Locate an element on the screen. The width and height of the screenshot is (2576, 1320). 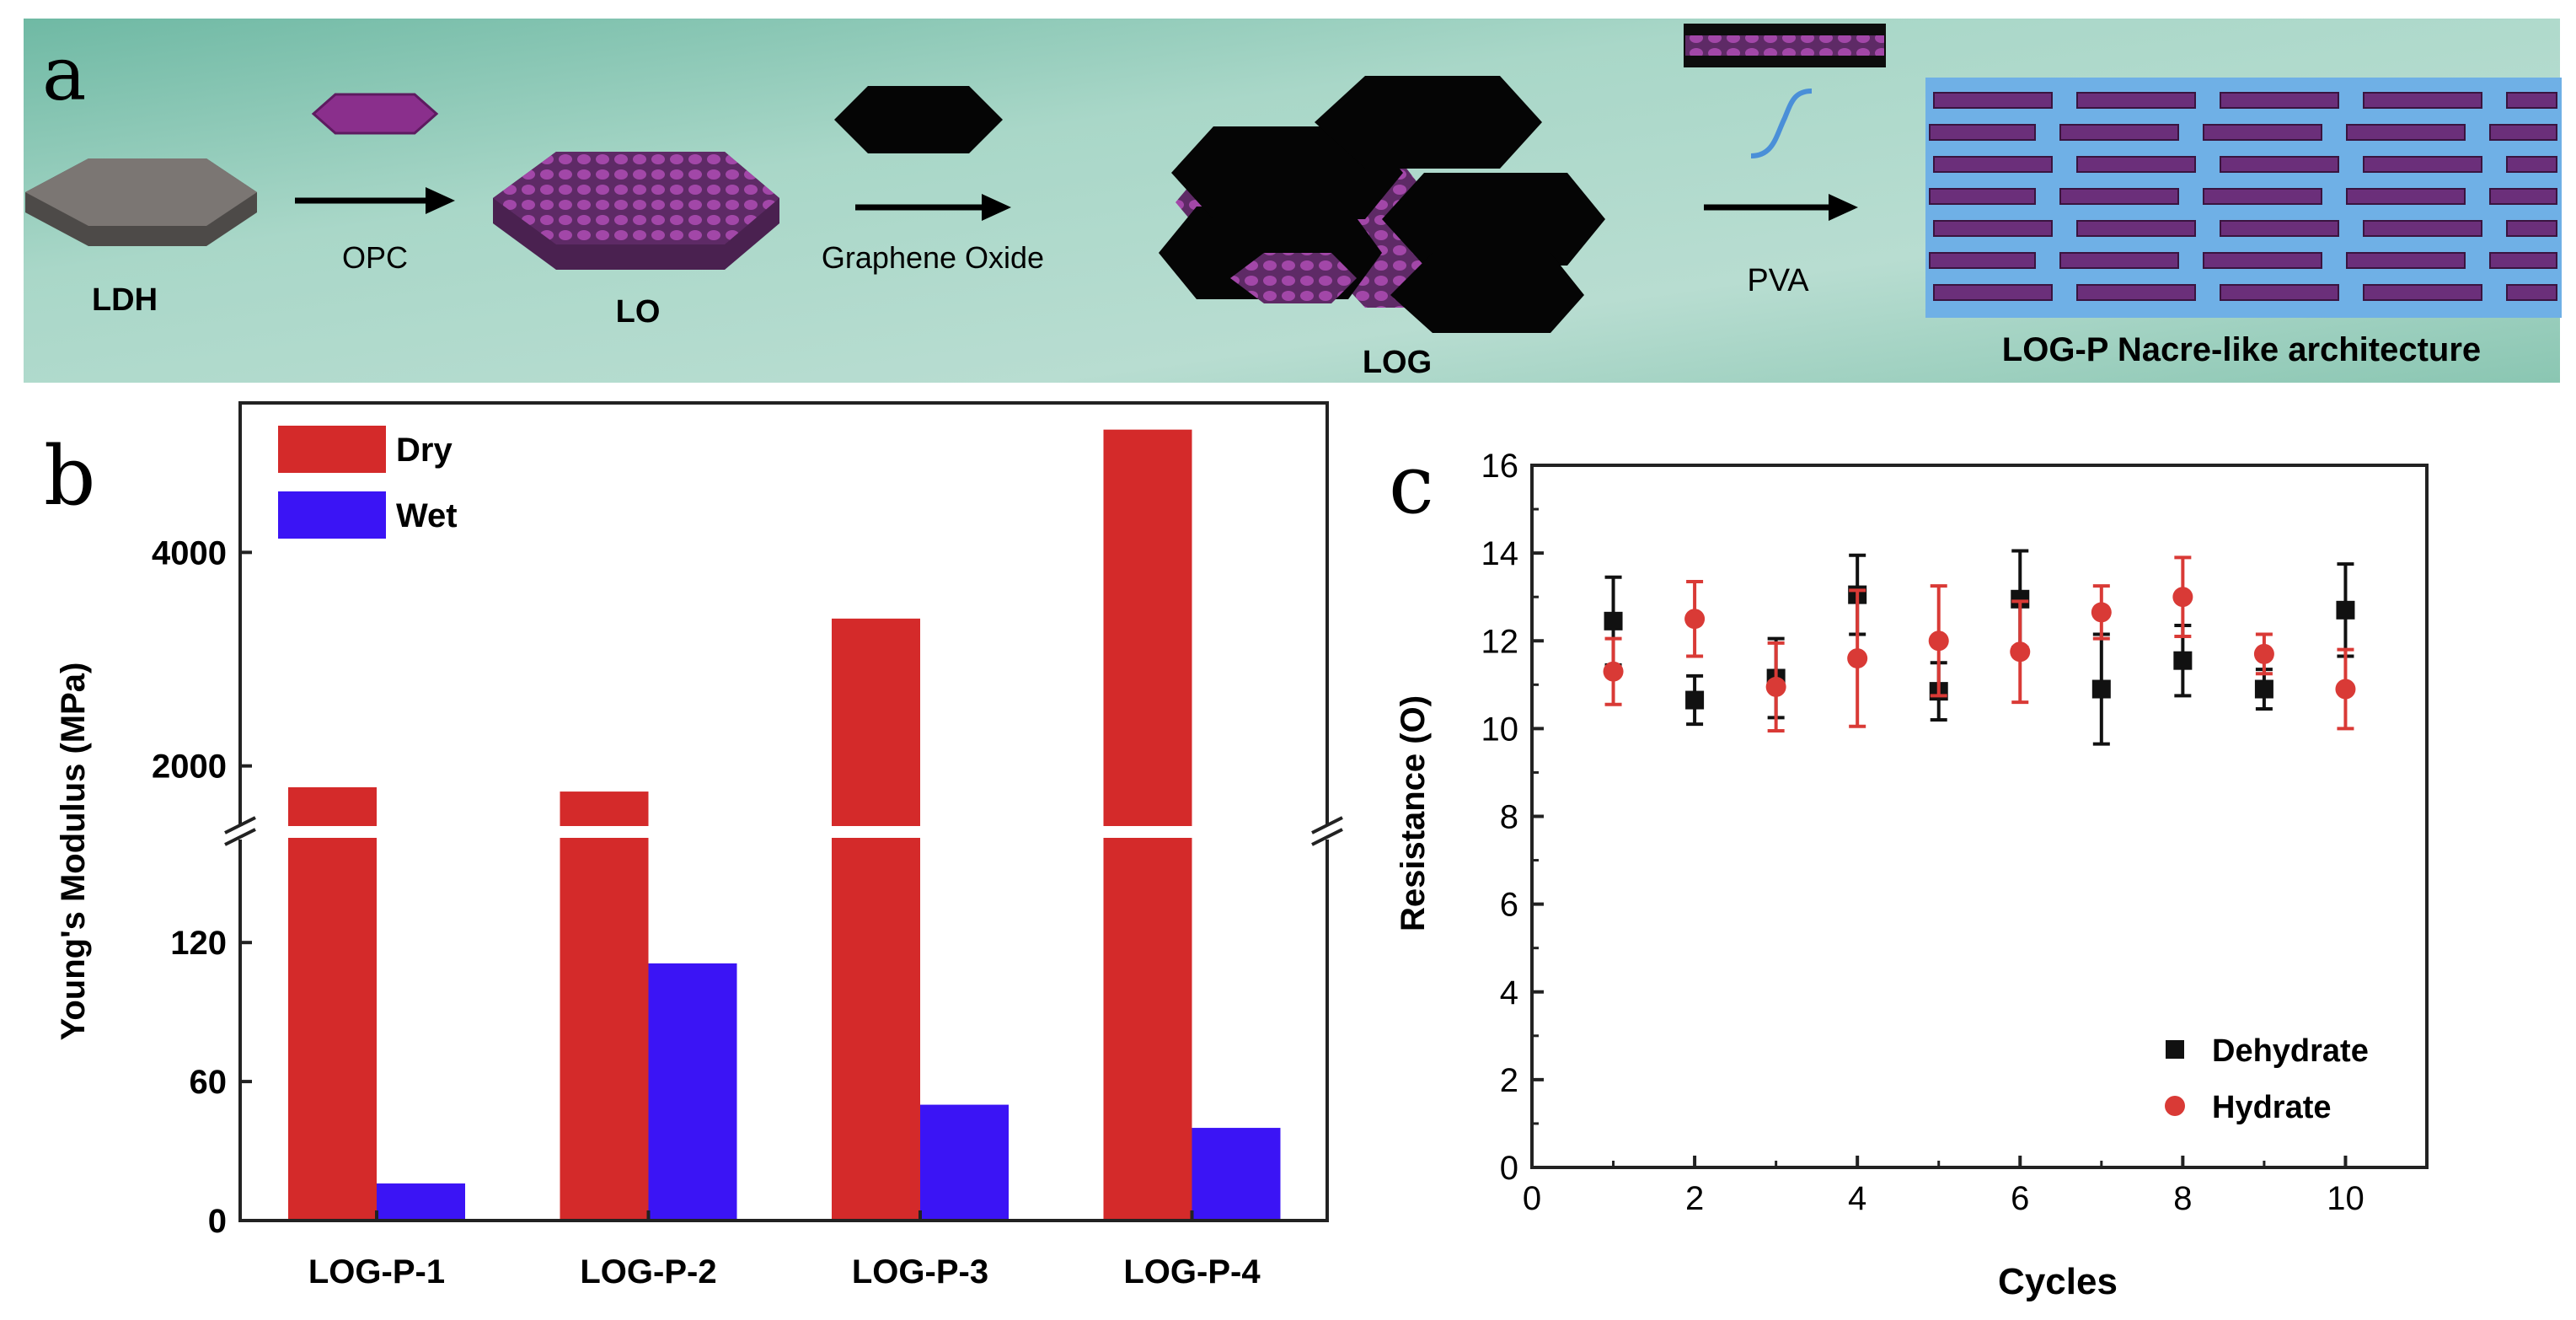
b-legend-swatch-wet is located at coordinates (332, 515).